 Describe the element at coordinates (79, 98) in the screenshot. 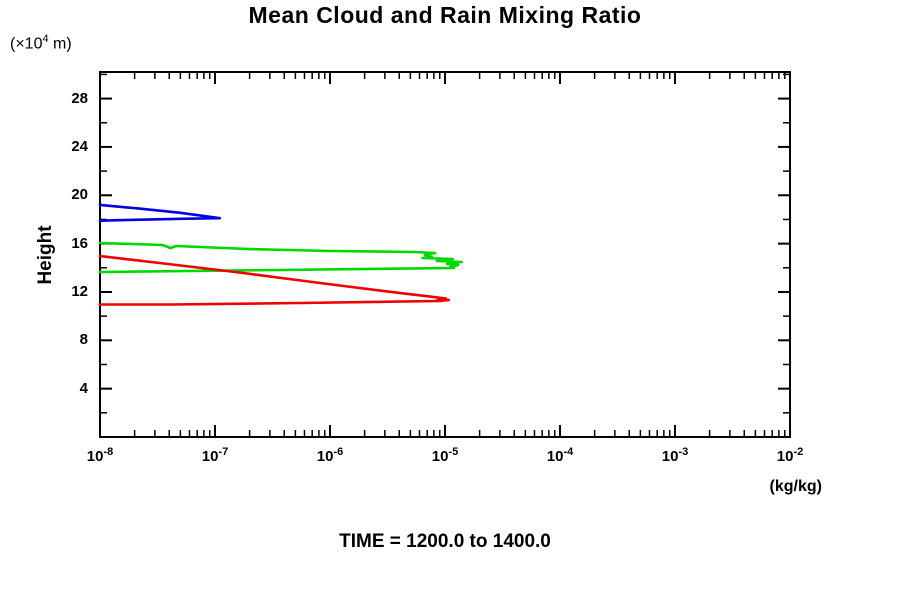

I see `y-tick-label: 28` at that location.